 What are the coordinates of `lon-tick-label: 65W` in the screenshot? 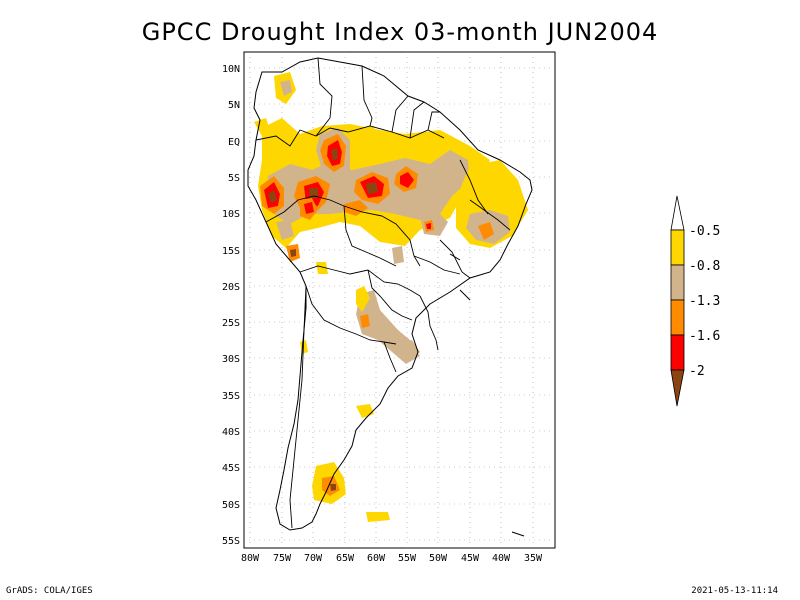 It's located at (345, 558).